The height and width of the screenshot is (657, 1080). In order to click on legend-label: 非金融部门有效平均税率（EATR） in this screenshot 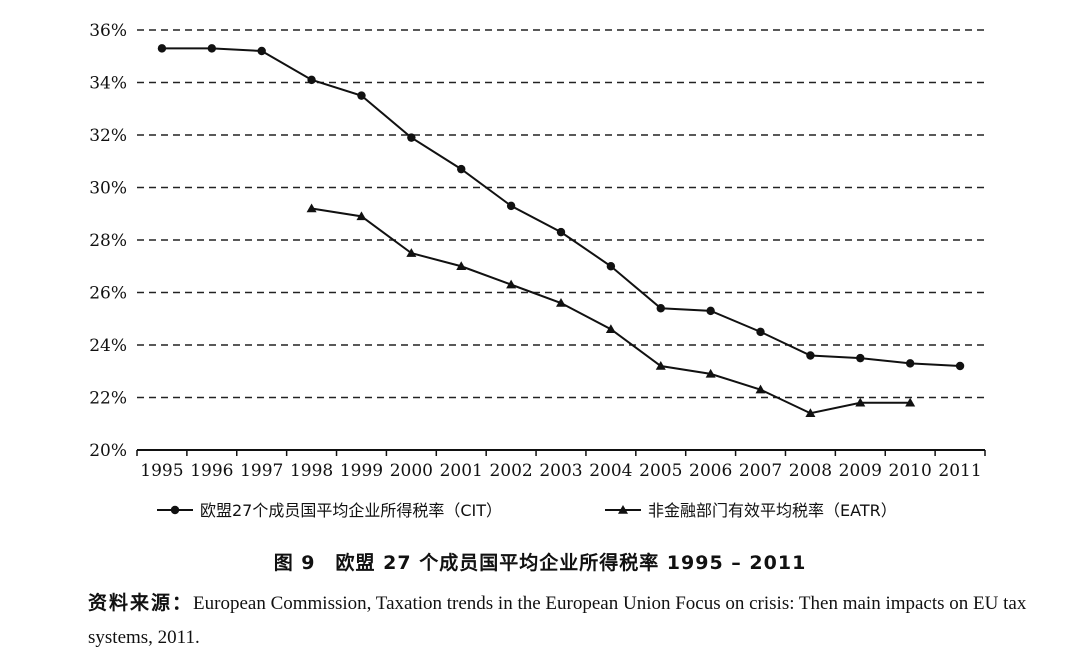, I will do `click(772, 510)`.